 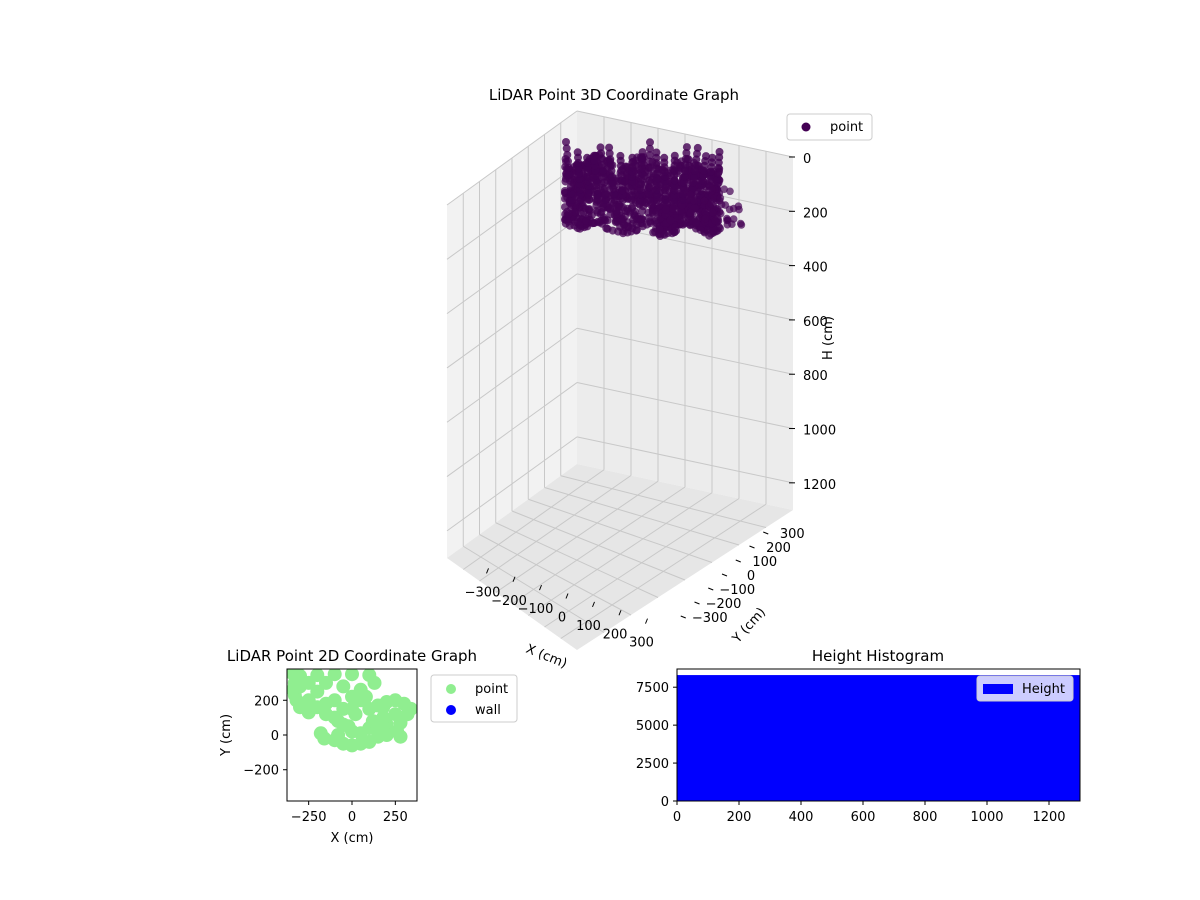 What do you see at coordinates (451, 689) in the screenshot?
I see `chart-2d-legend-marker-point` at bounding box center [451, 689].